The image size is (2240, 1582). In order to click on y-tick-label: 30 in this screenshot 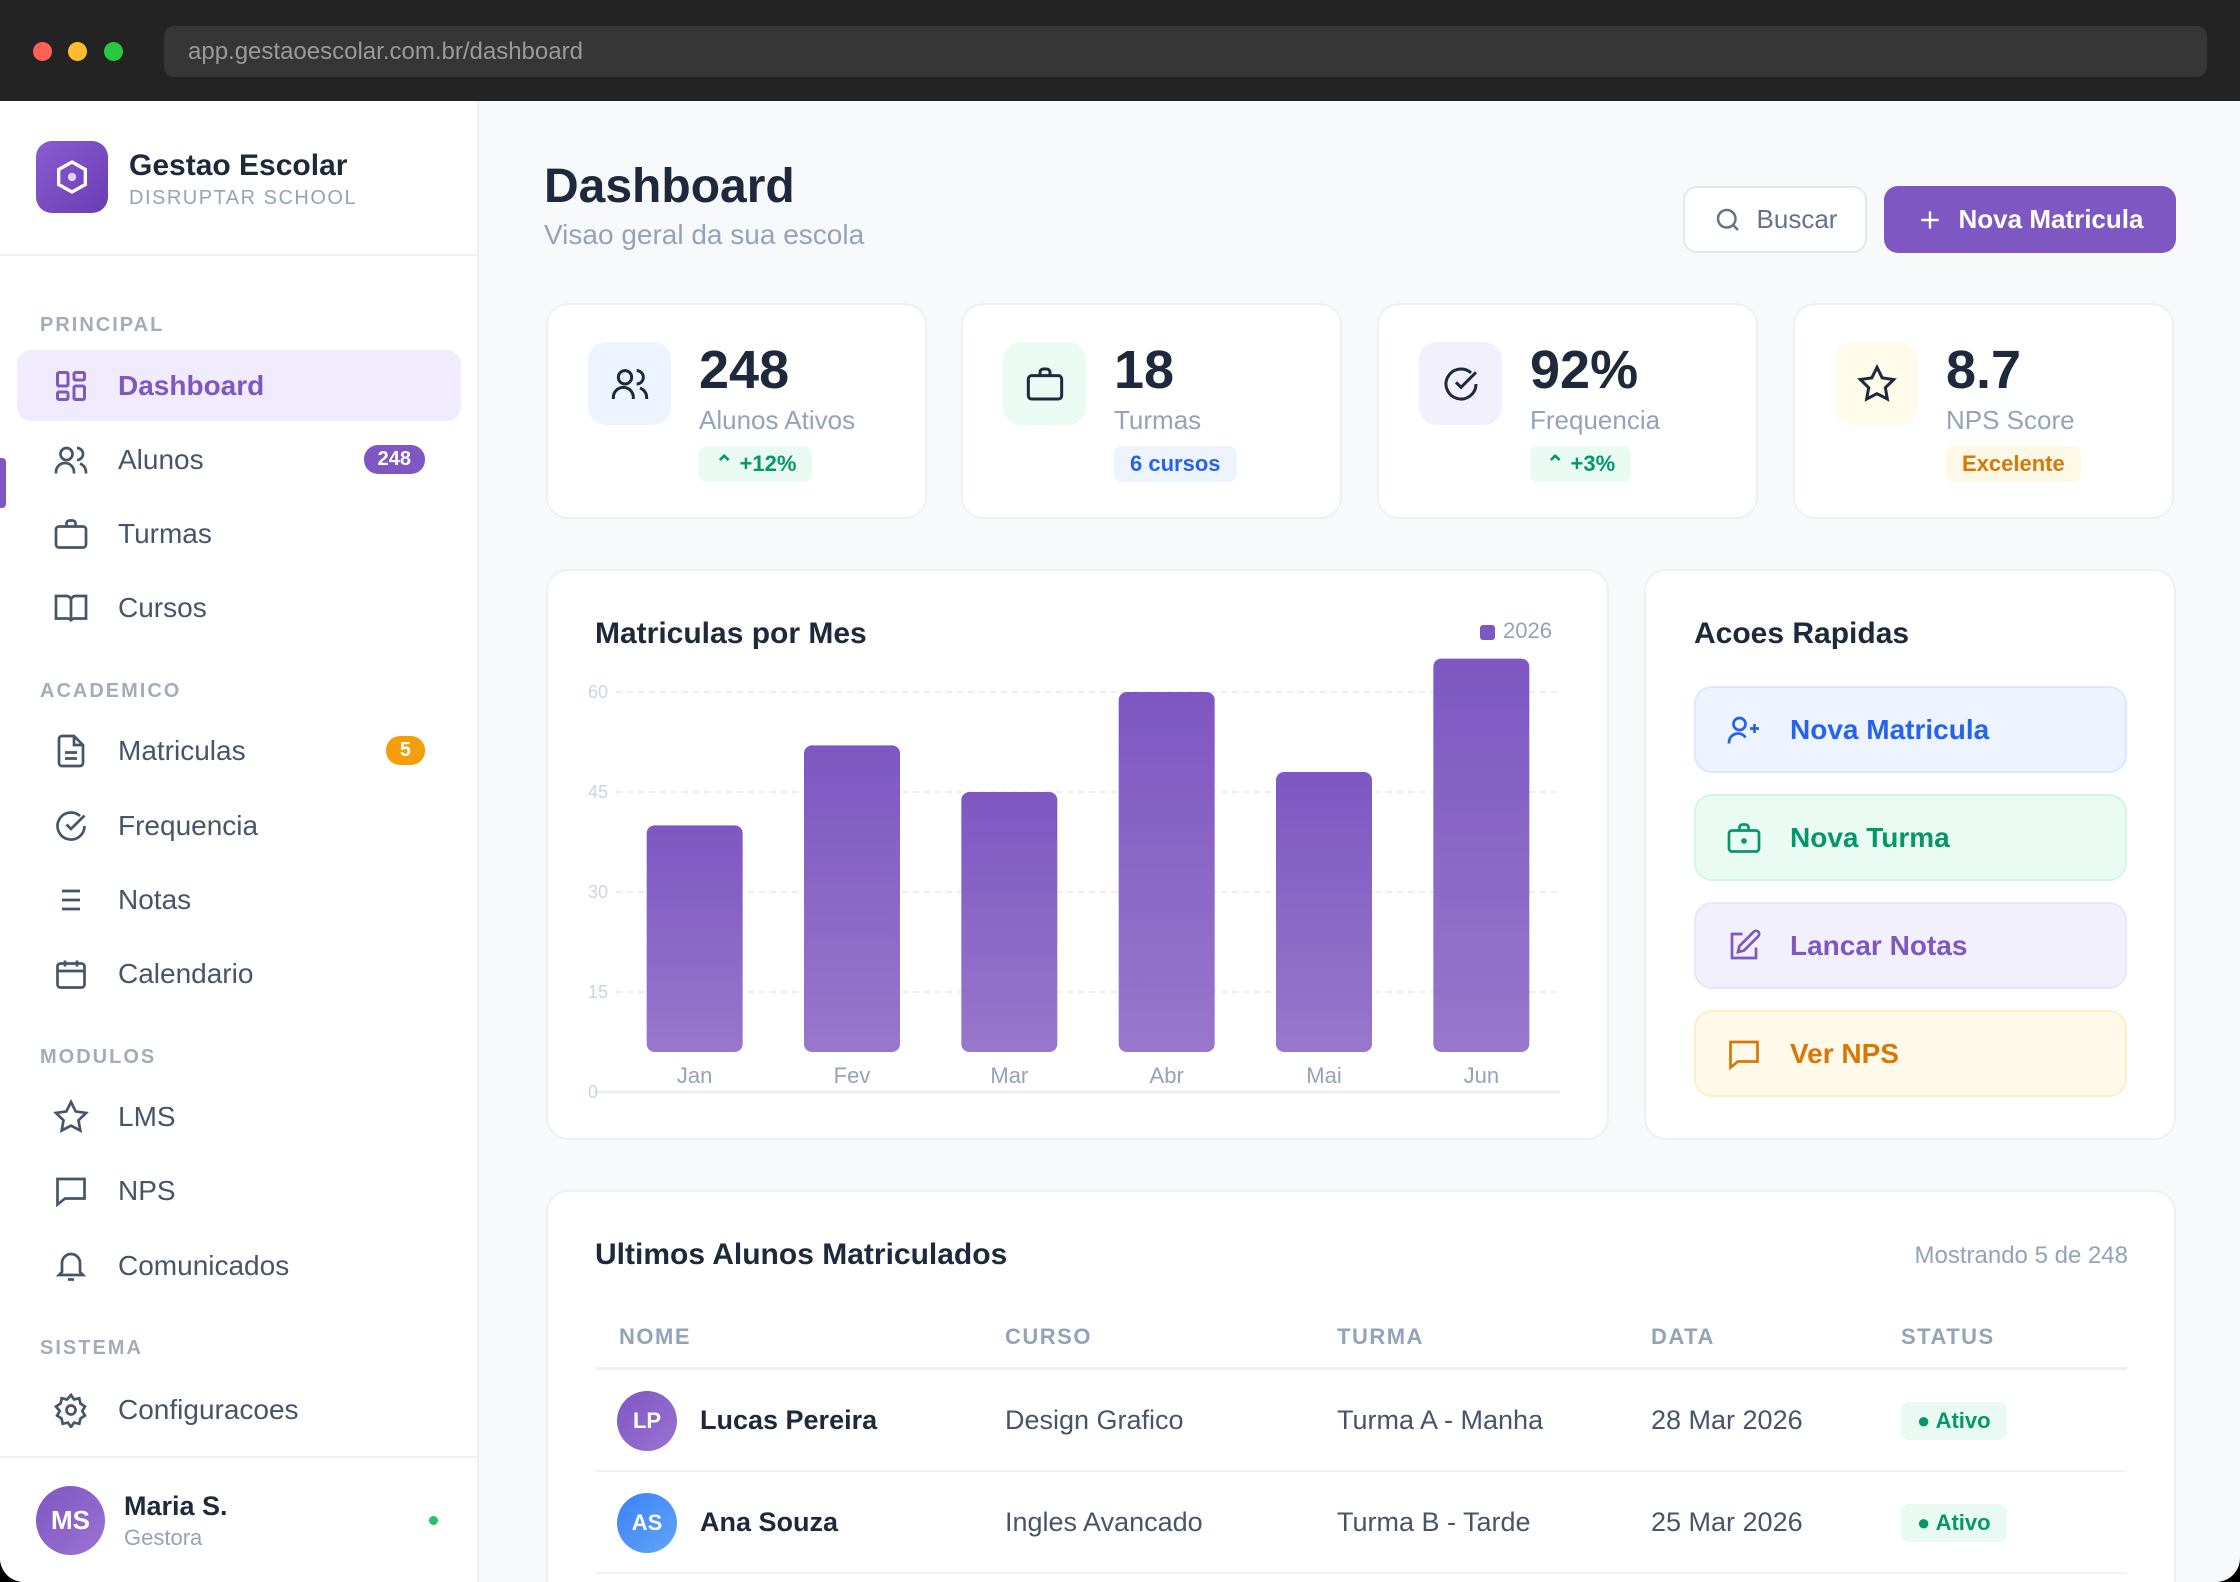, I will do `click(598, 892)`.